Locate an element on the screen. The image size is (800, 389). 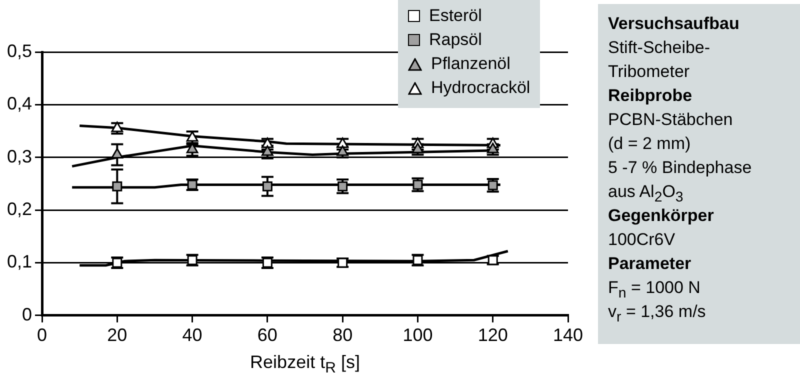
y-tick-label: 0 is located at coordinates (27, 314).